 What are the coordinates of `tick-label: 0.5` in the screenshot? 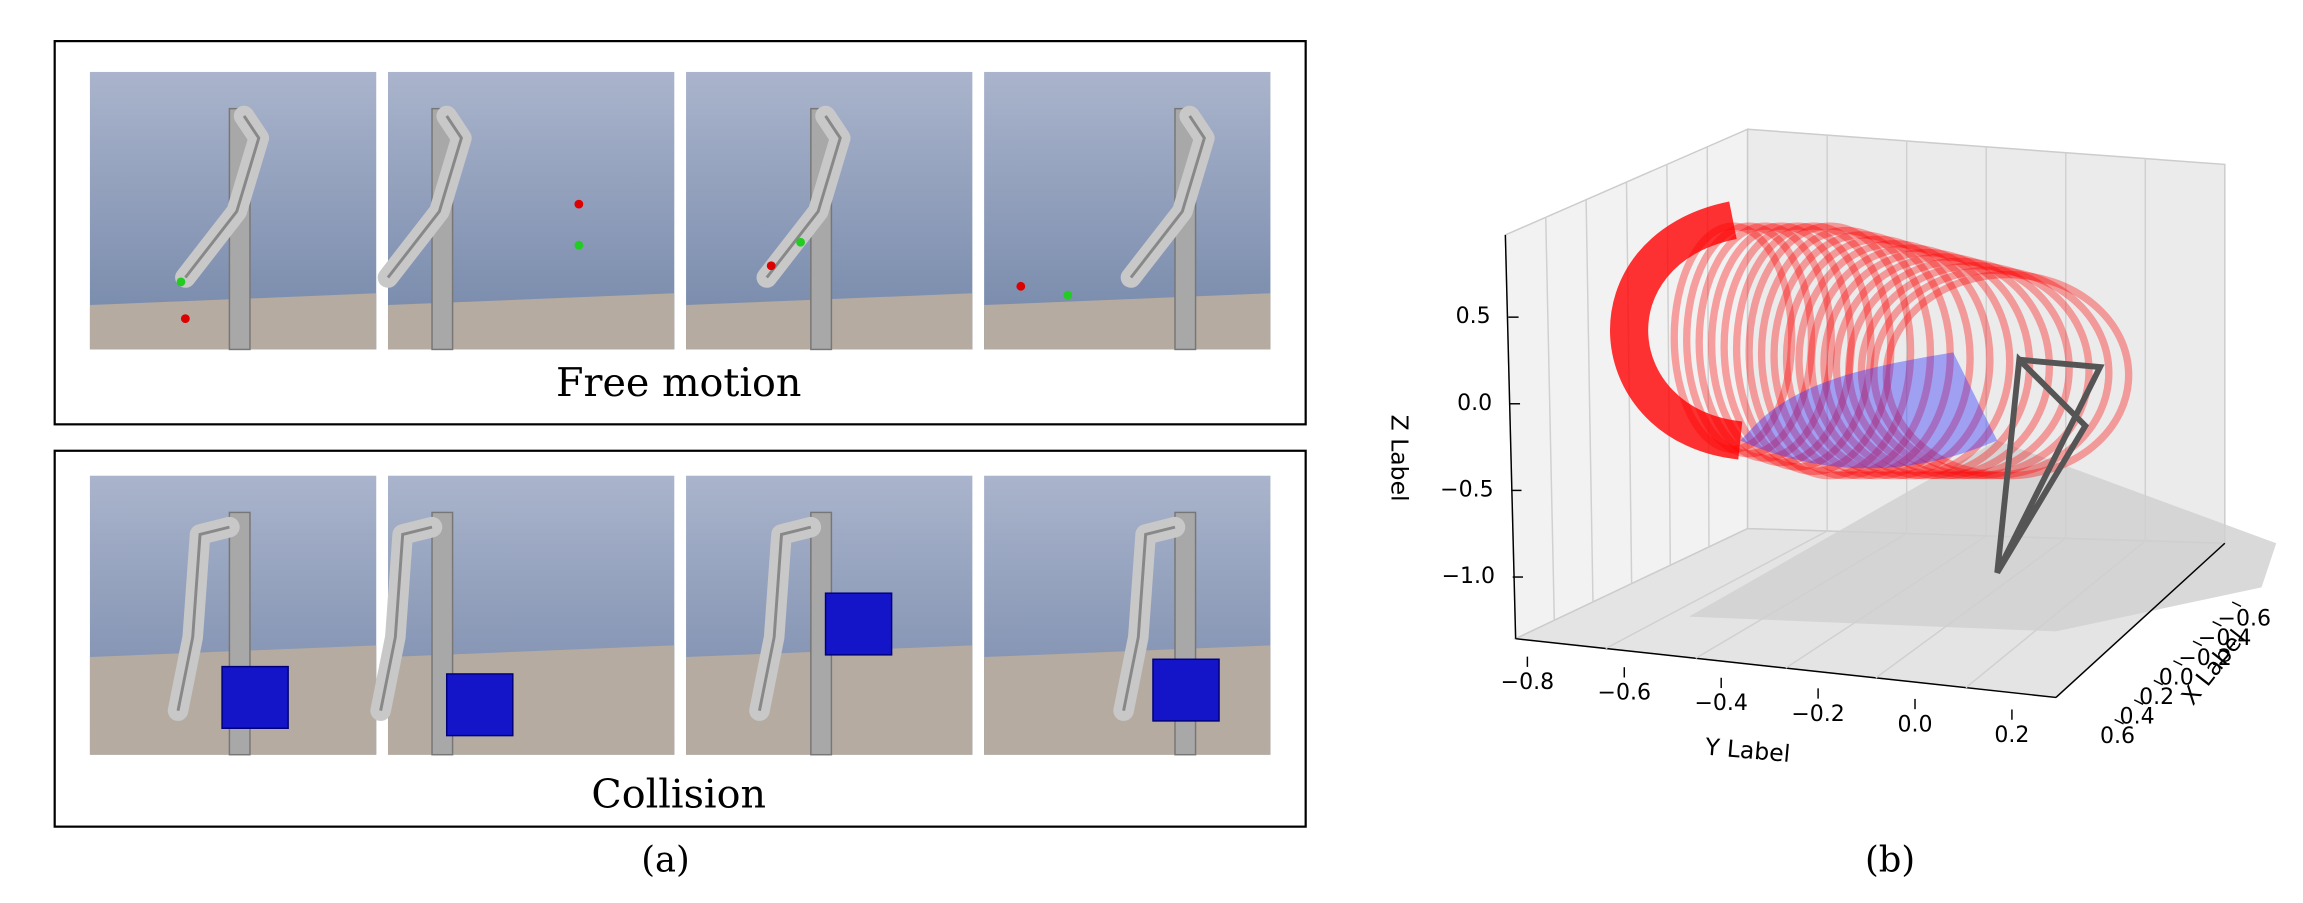 It's located at (1473, 316).